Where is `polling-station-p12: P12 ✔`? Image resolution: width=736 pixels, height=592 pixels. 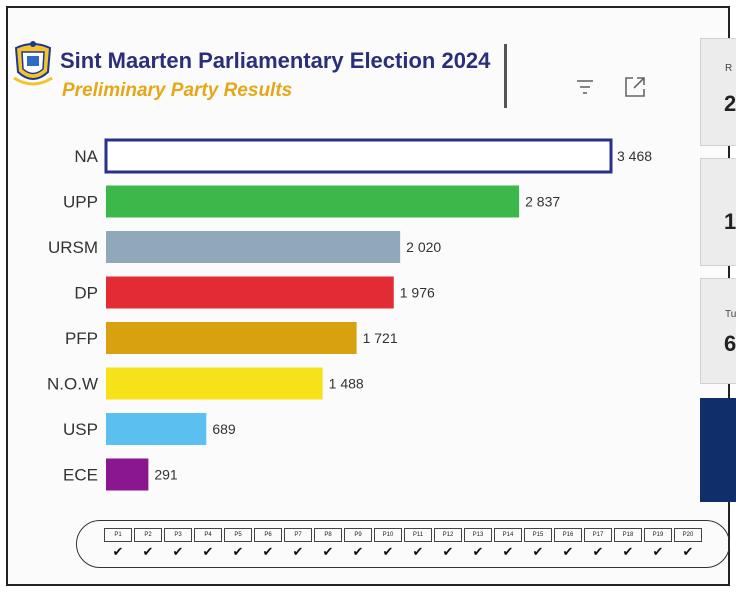
polling-station-p12: P12 ✔ is located at coordinates (448, 544).